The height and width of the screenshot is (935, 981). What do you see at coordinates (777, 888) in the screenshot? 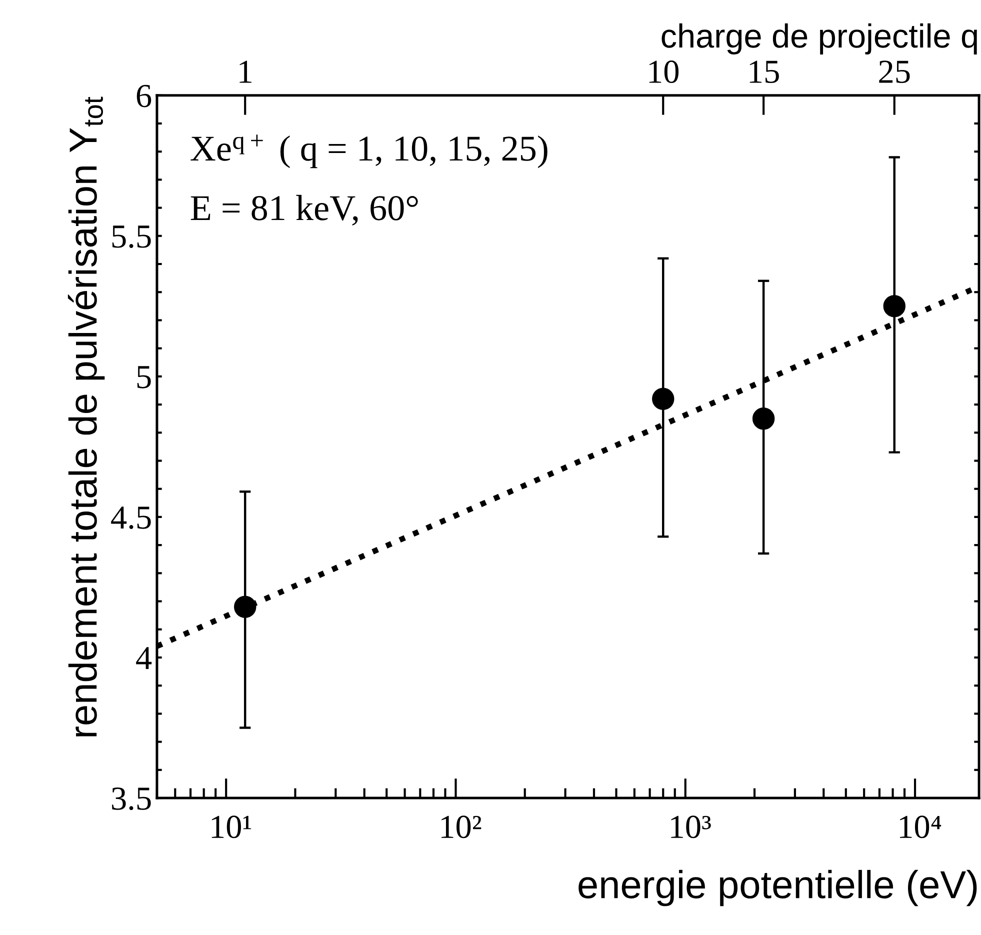
I see `x-axis-title: energie potentielle (eV)` at bounding box center [777, 888].